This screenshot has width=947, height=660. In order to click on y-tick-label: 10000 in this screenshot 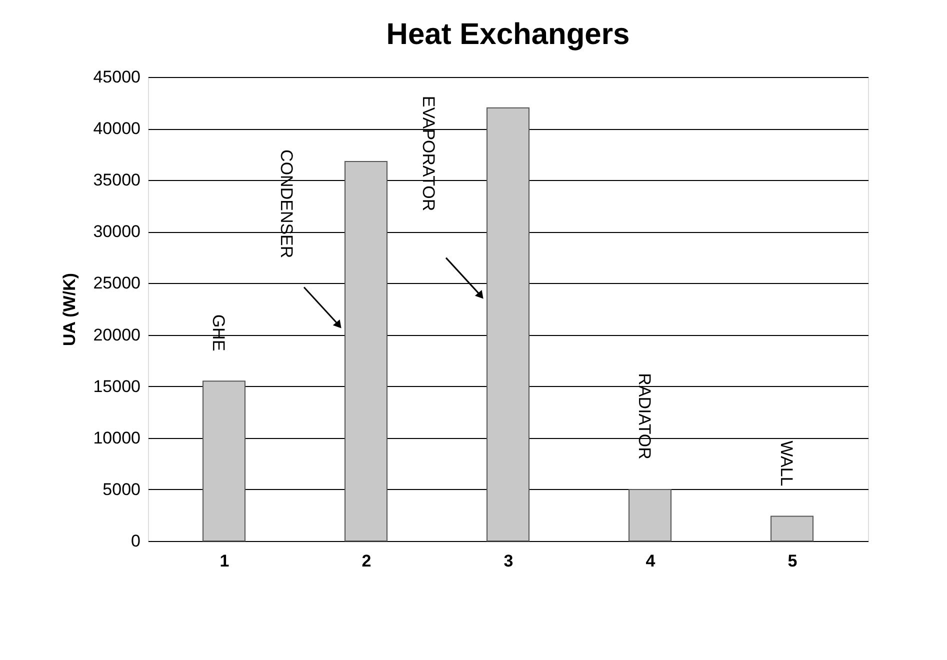, I will do `click(116, 438)`.